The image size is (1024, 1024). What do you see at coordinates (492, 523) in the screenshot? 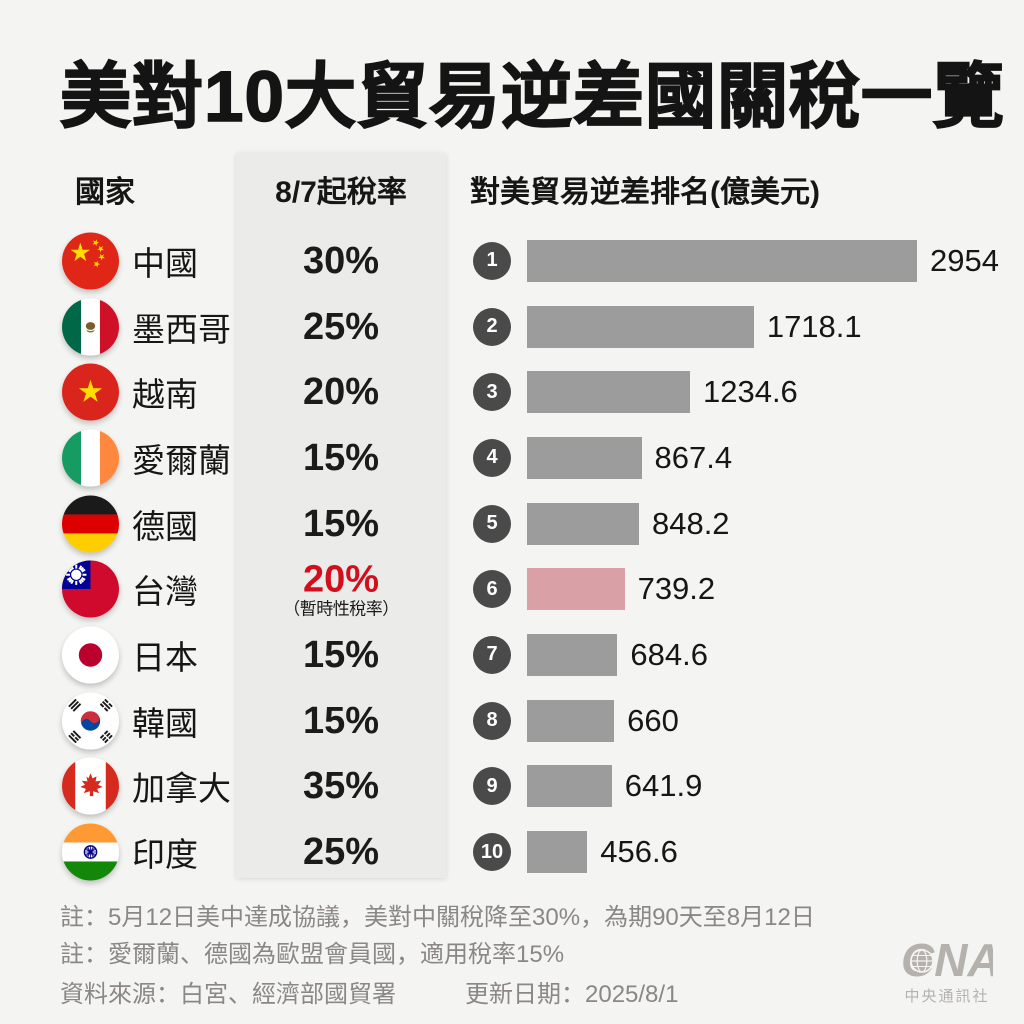
I see `rank-badge: 5` at bounding box center [492, 523].